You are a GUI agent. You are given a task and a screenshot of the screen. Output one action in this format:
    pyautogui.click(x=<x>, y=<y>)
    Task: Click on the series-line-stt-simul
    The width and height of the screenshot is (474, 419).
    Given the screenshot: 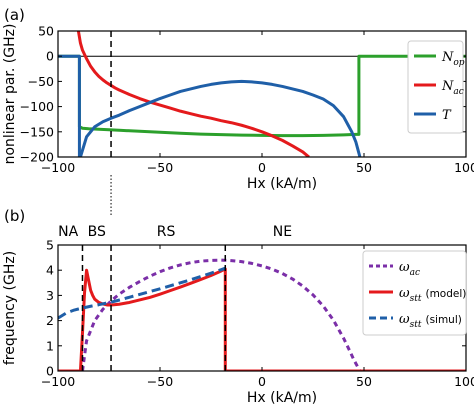 What is the action you would take?
    pyautogui.click(x=142, y=293)
    